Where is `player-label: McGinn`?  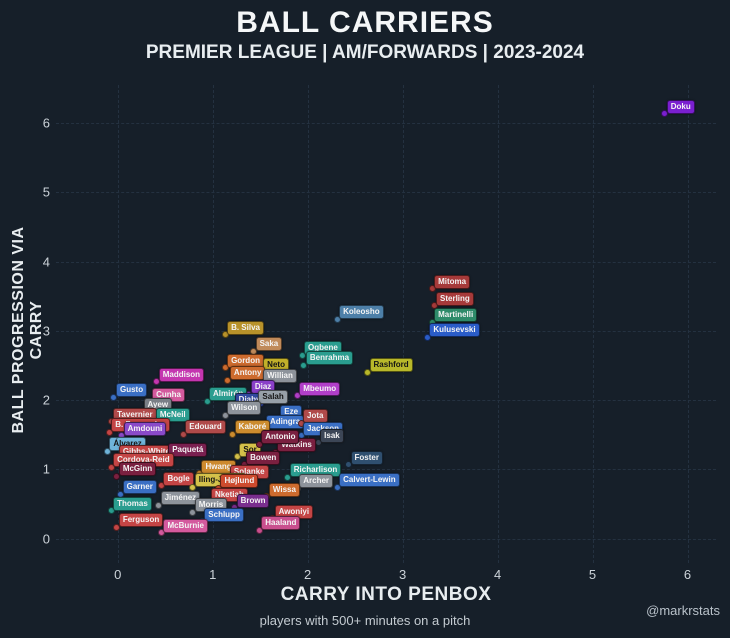
player-label: McGinn is located at coordinates (137, 469).